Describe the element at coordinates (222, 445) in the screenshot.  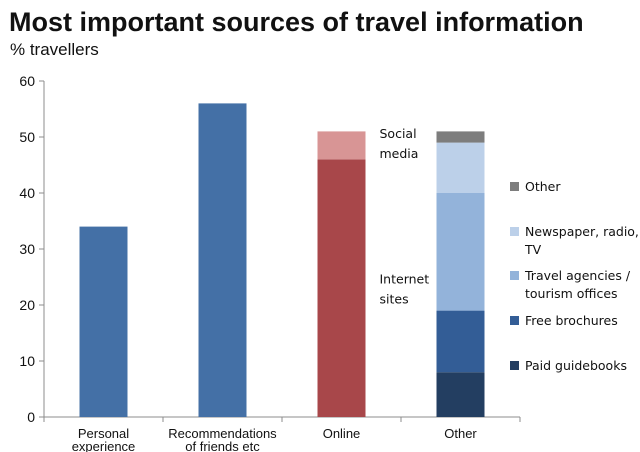
I see `x-tick-label-line: of friends etc` at that location.